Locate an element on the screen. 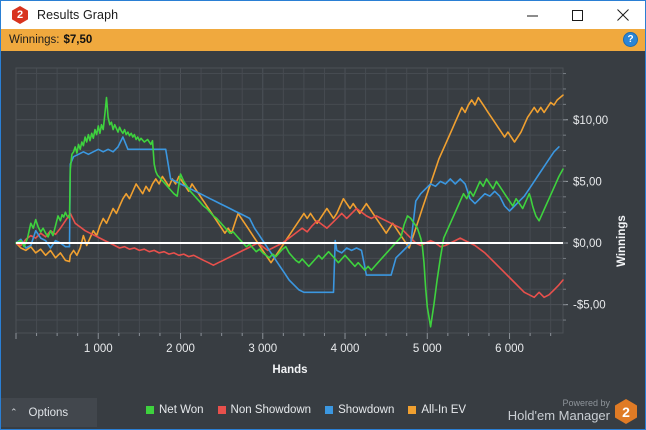 The width and height of the screenshot is (646, 430). winnings-banner: Winnings: $7,50 ? is located at coordinates (323, 40).